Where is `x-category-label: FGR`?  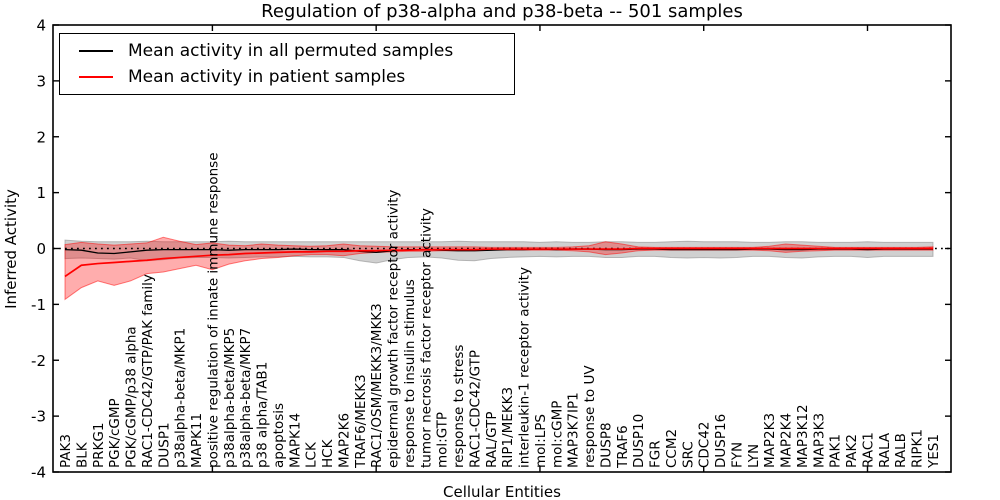
x-category-label: FGR is located at coordinates (656, 454).